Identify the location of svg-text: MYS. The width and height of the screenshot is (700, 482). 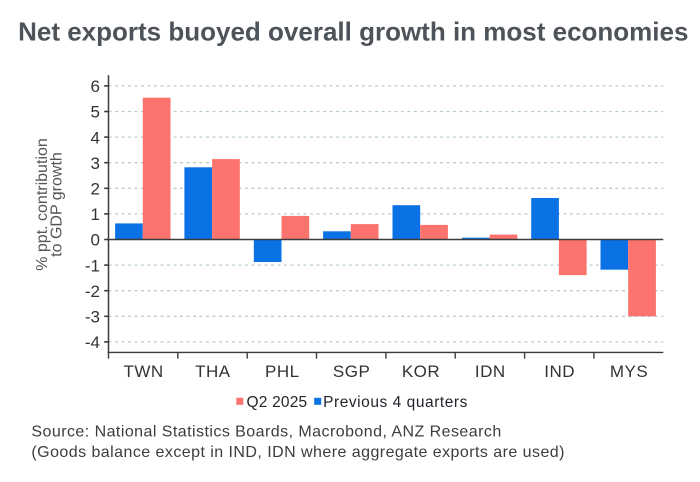
(629, 371).